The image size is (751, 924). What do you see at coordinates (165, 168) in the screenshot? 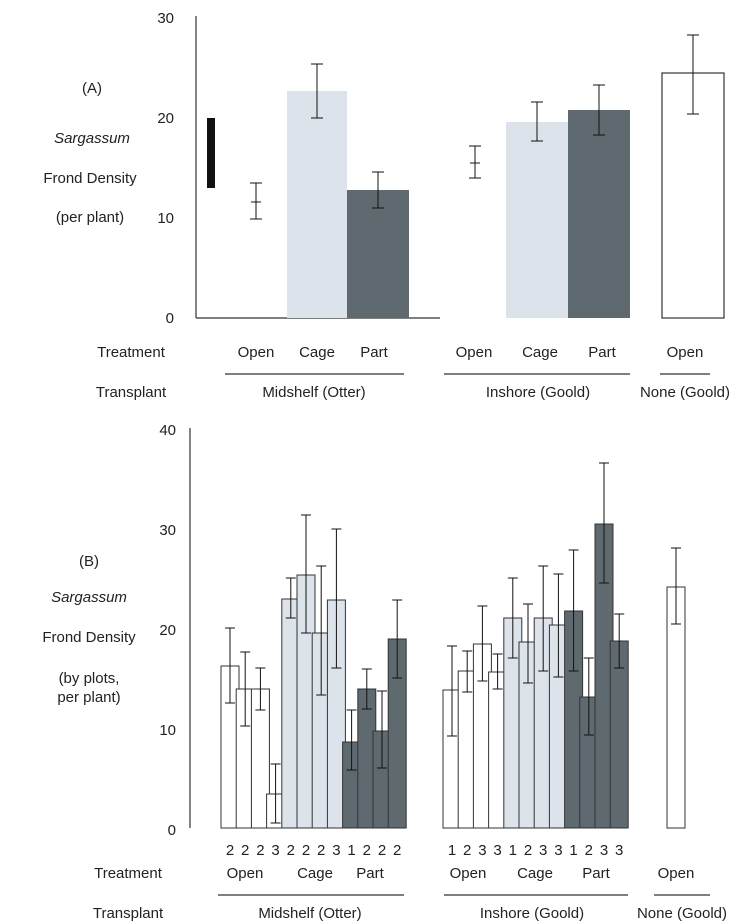
I see `panel-a-y-ticks: 0 10 20 30` at bounding box center [165, 168].